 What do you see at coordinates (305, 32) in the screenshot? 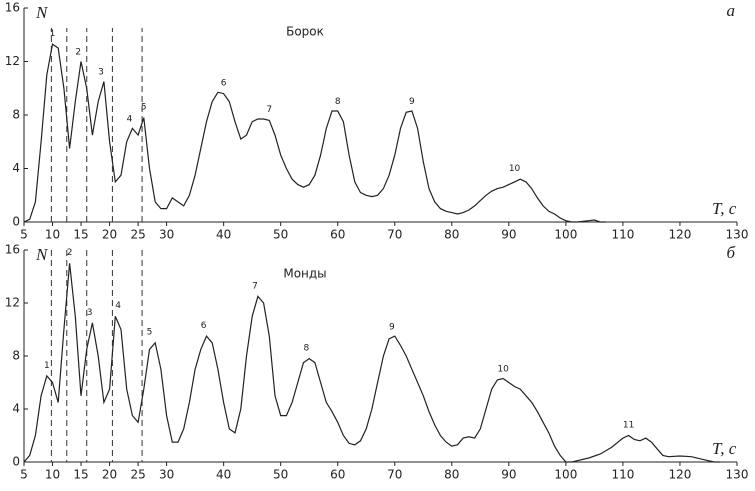
I see `chart-title: Борок` at bounding box center [305, 32].